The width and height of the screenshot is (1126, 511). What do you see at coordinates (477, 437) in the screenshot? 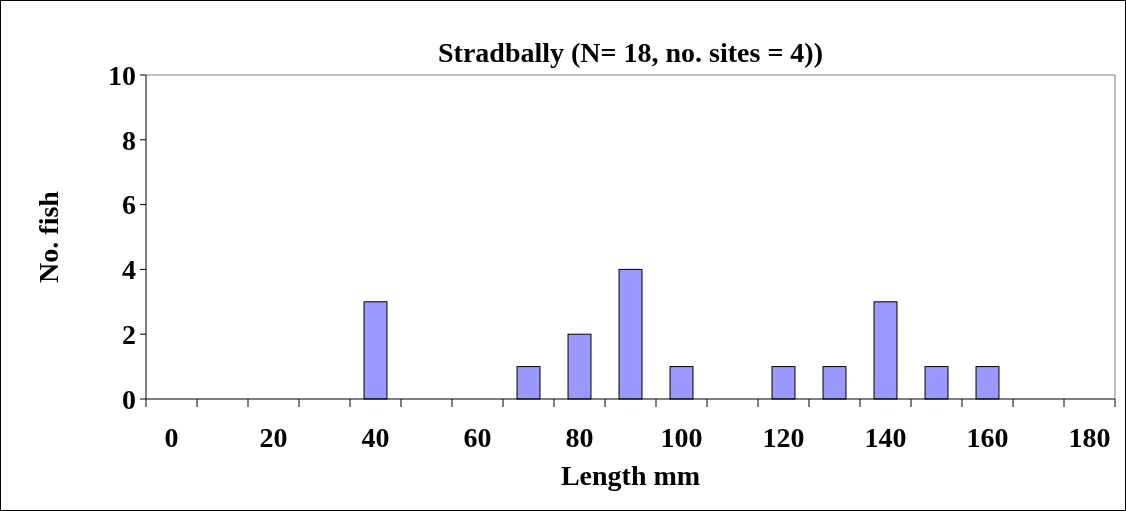
I see `x-tick-label: 60` at bounding box center [477, 437].